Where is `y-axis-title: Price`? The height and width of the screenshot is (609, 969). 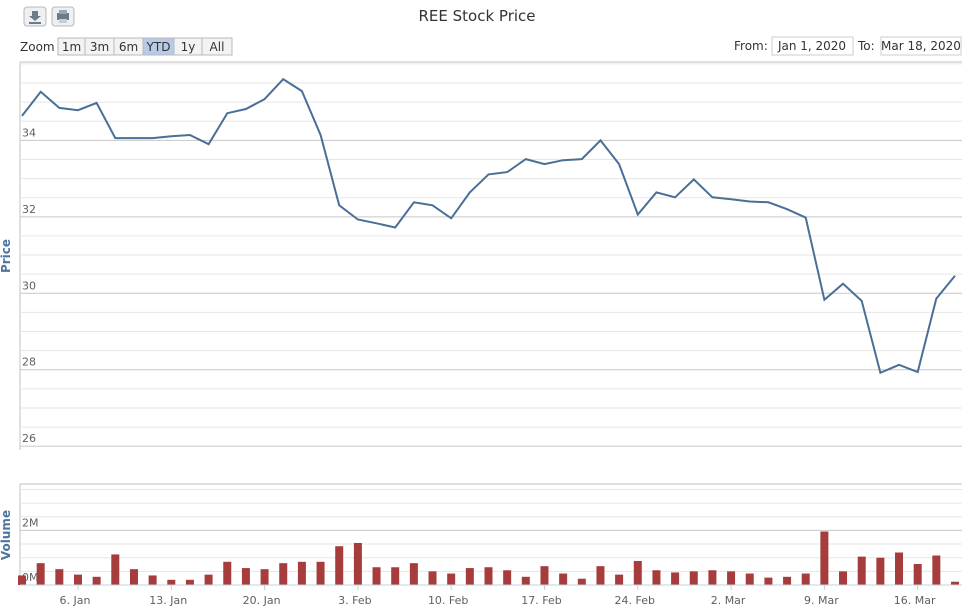
y-axis-title: Price is located at coordinates (6, 256).